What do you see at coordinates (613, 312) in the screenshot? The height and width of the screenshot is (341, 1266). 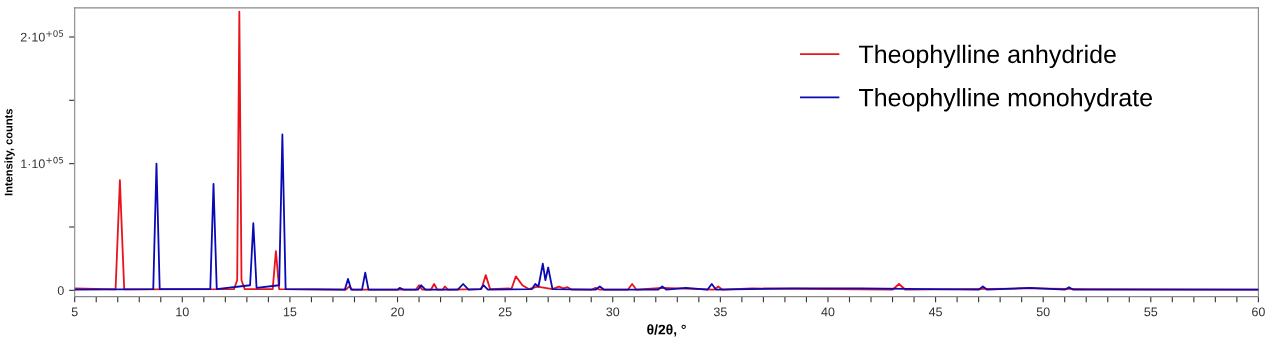 I see `x-tick-label: 30` at bounding box center [613, 312].